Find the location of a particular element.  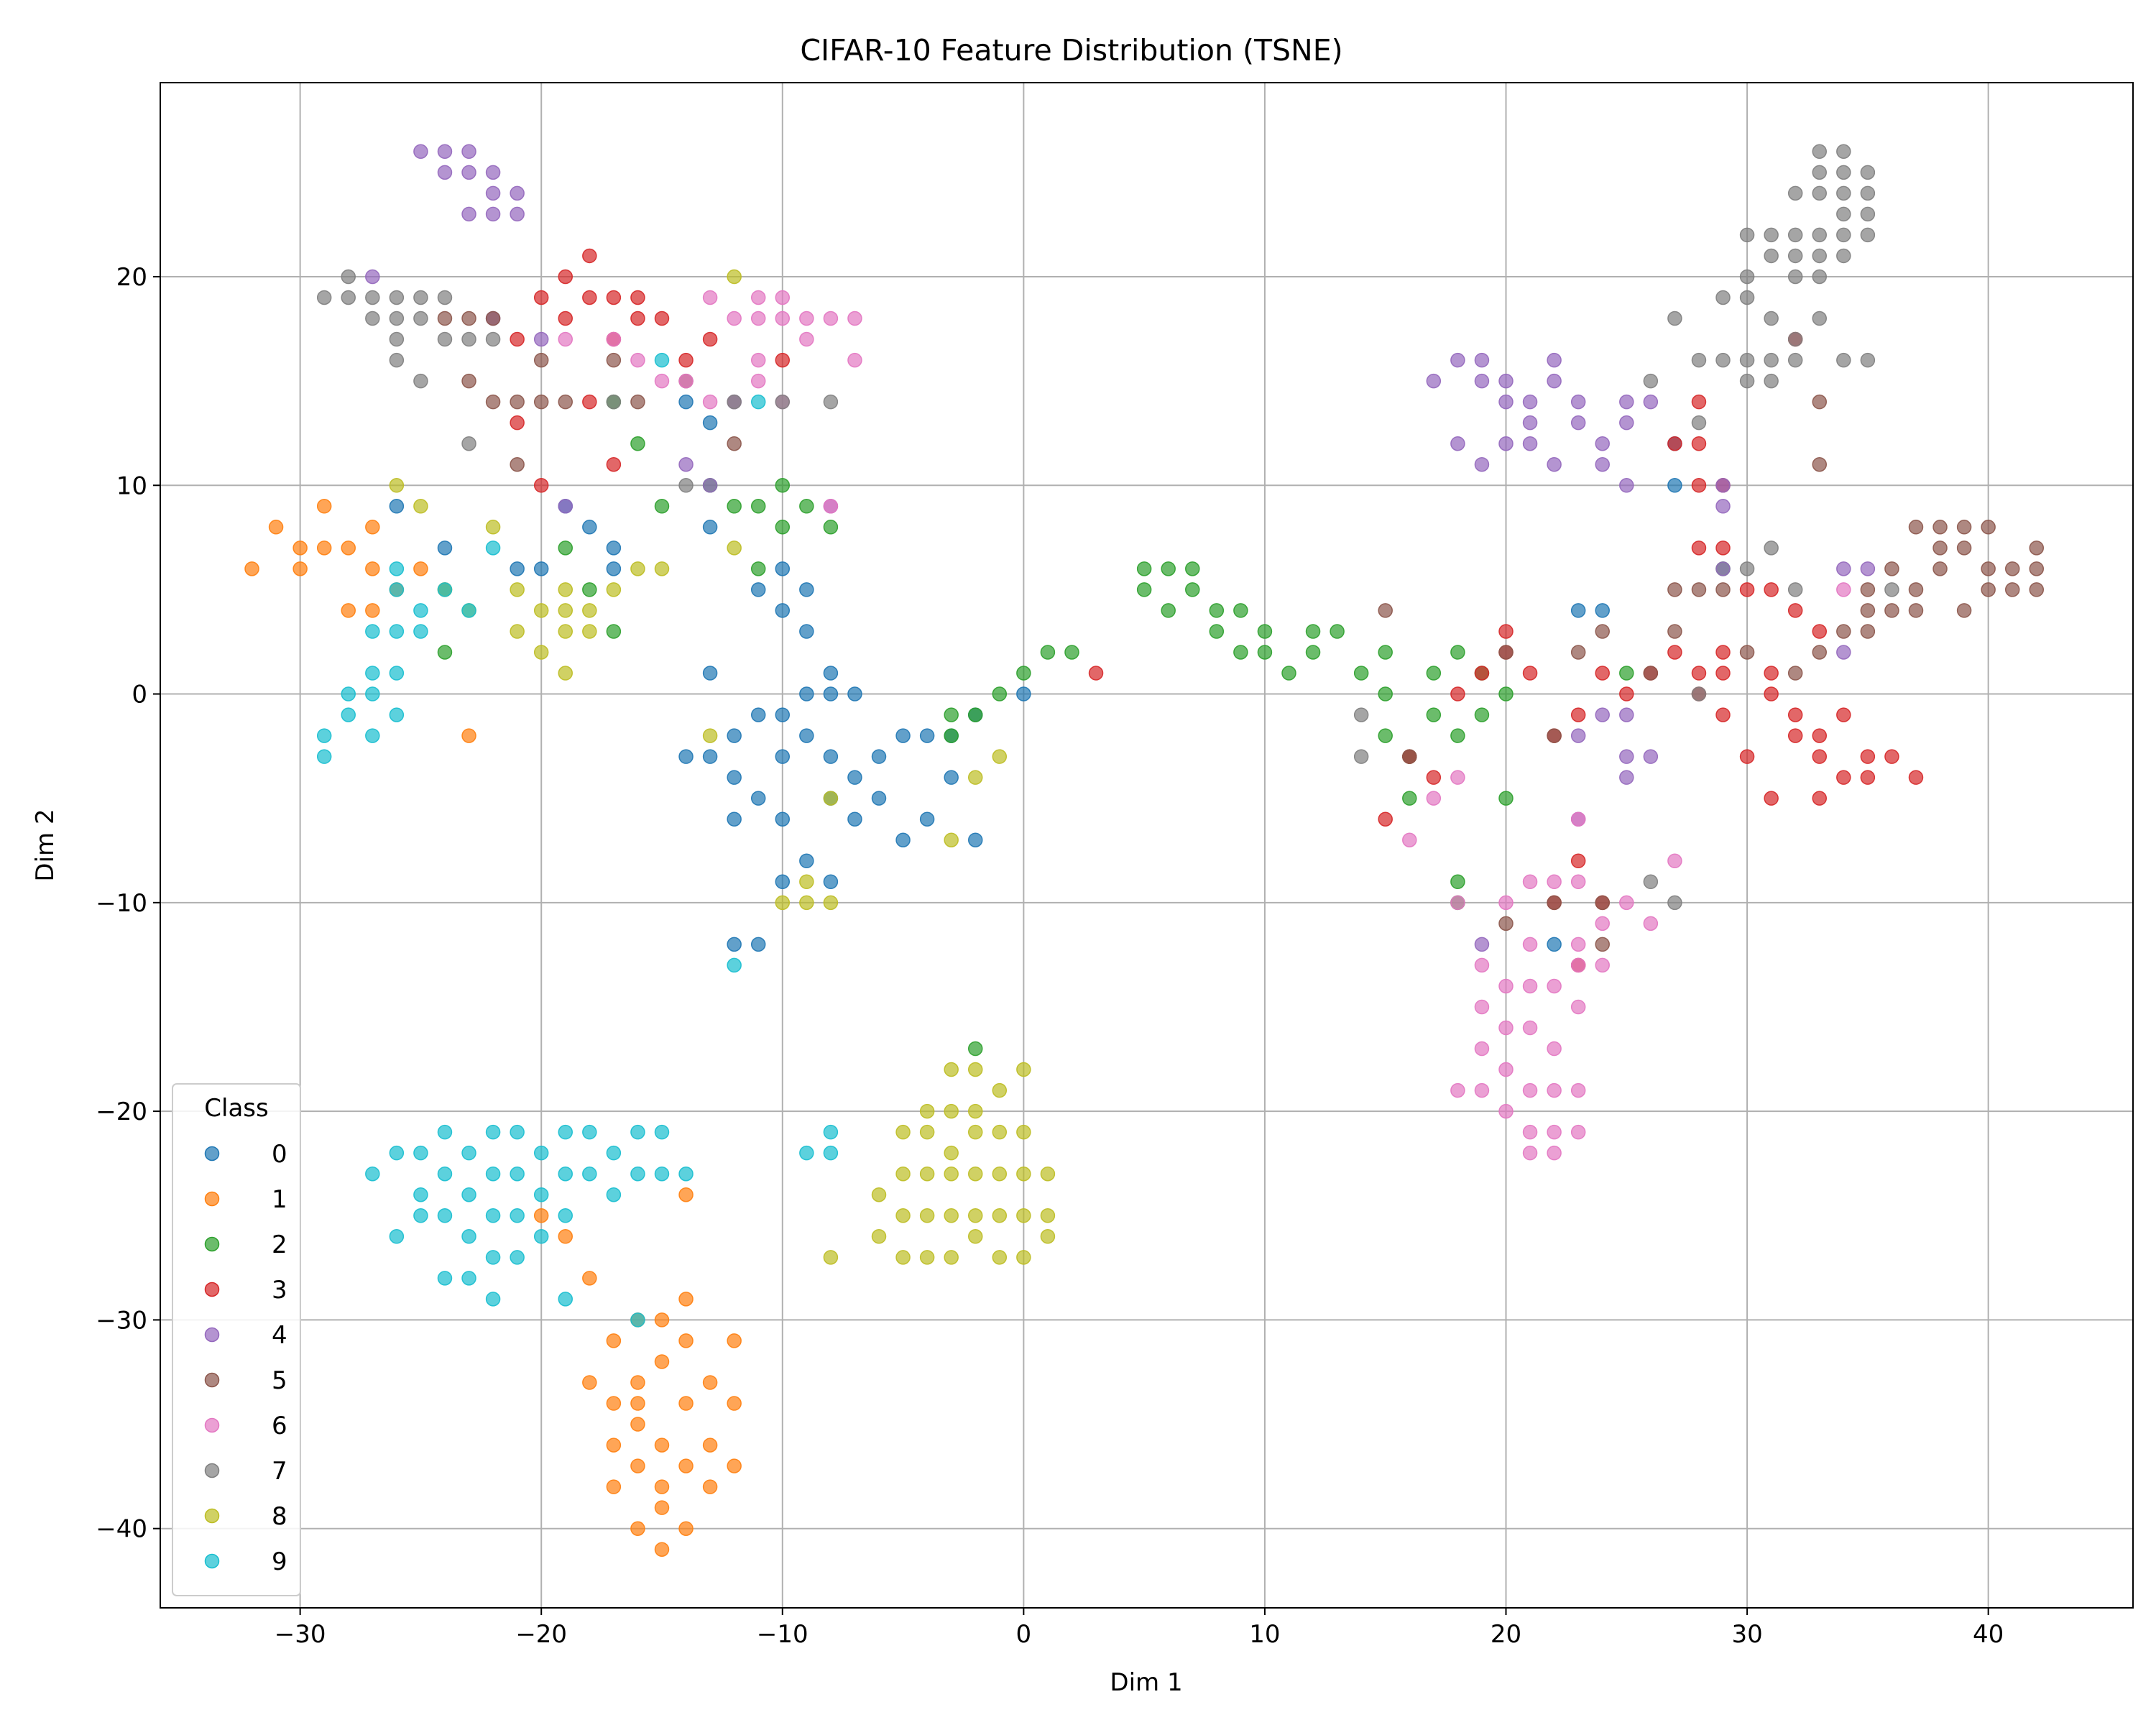

y-tick-label: −40 is located at coordinates (121, 1529).